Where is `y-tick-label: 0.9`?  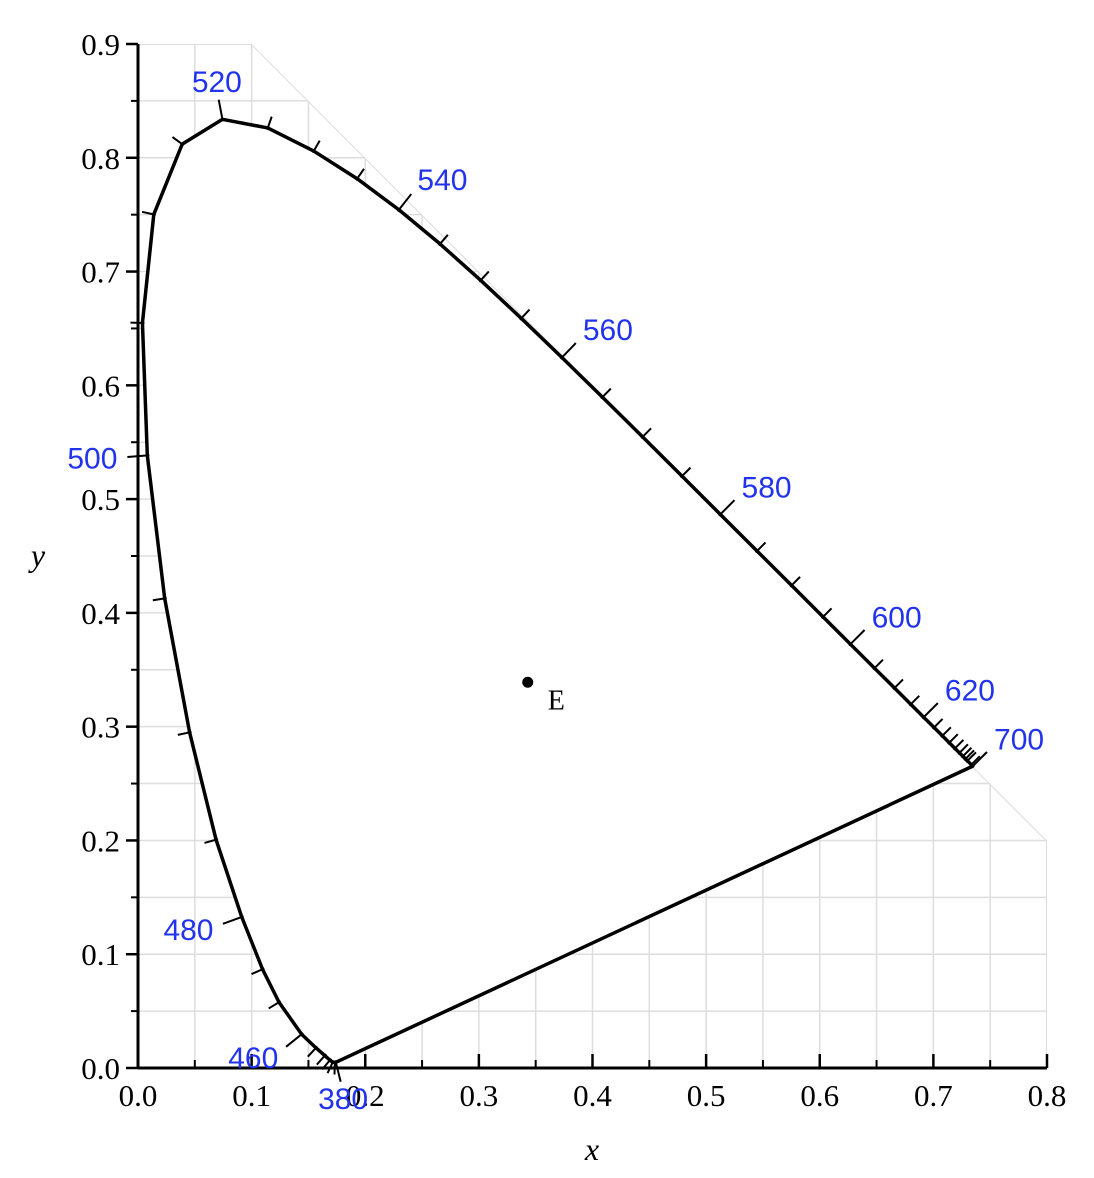 y-tick-label: 0.9 is located at coordinates (100, 44).